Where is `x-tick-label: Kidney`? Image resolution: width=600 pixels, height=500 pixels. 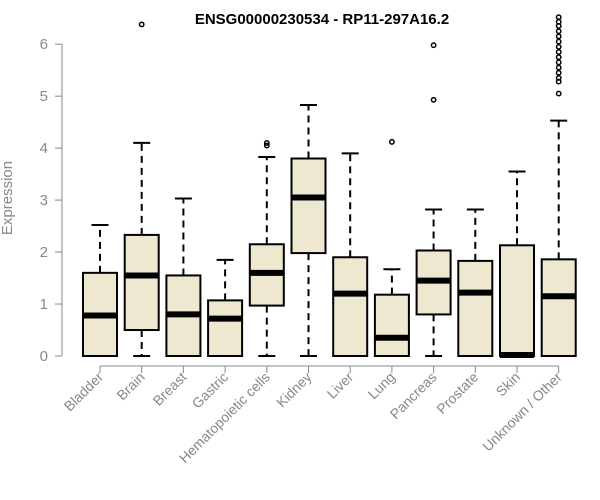
x-tick-label: Kidney is located at coordinates (294, 390).